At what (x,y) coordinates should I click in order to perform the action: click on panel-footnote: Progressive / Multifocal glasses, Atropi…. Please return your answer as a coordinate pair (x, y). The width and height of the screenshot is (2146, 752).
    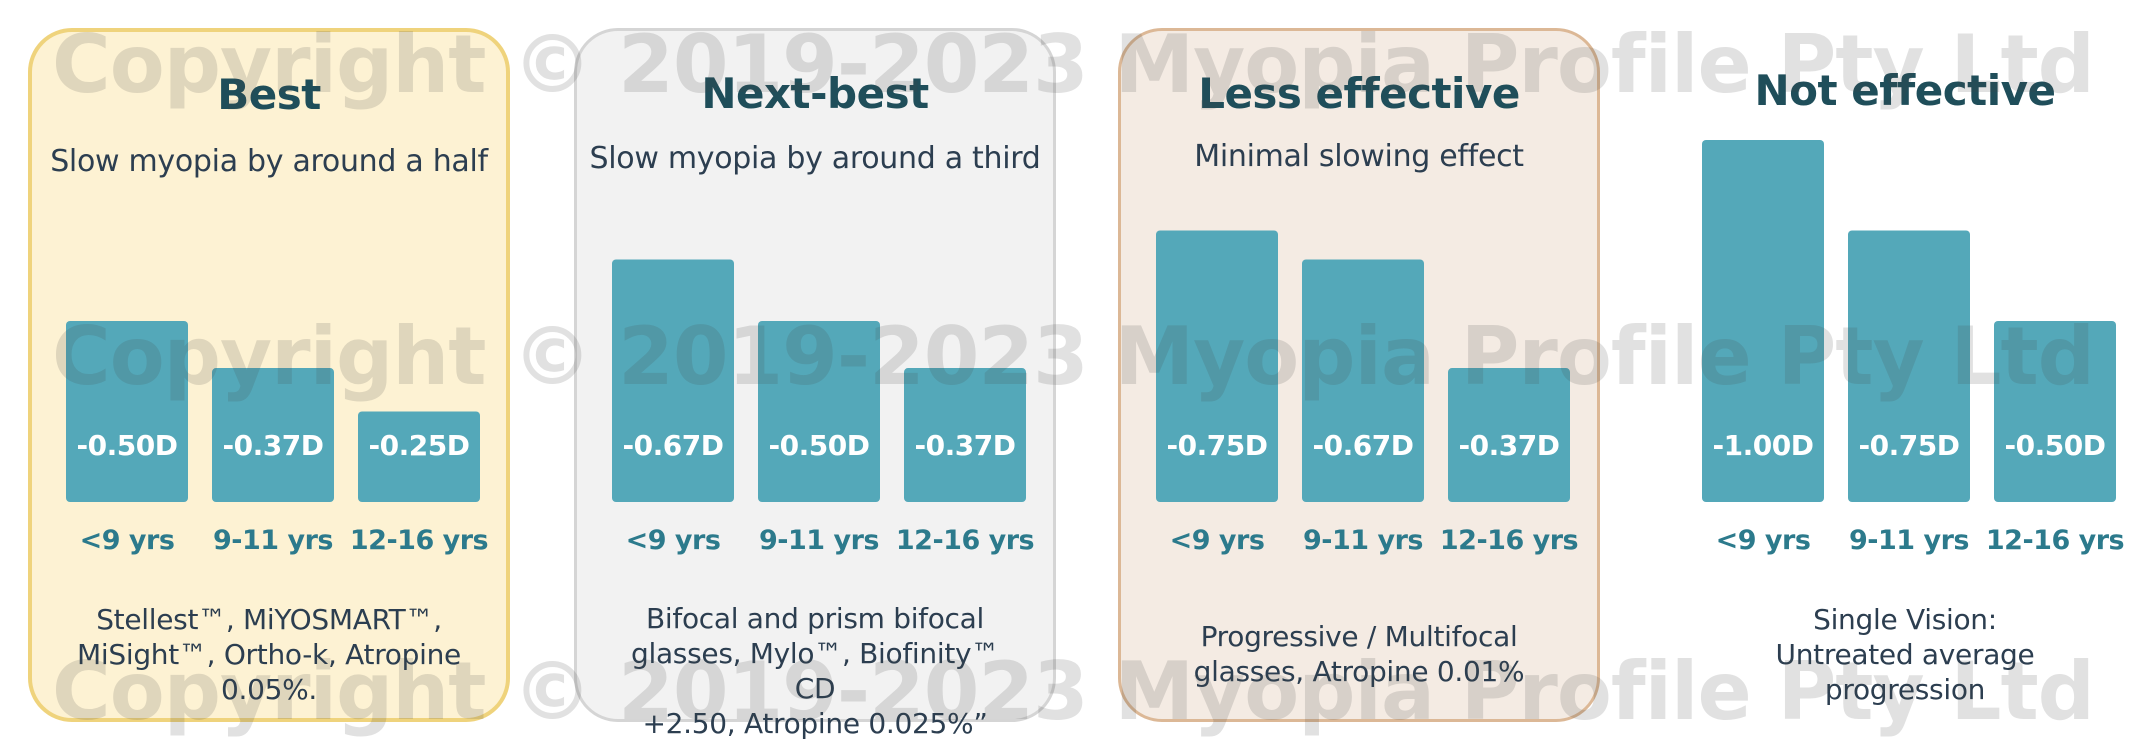
    Looking at the image, I should click on (1359, 654).